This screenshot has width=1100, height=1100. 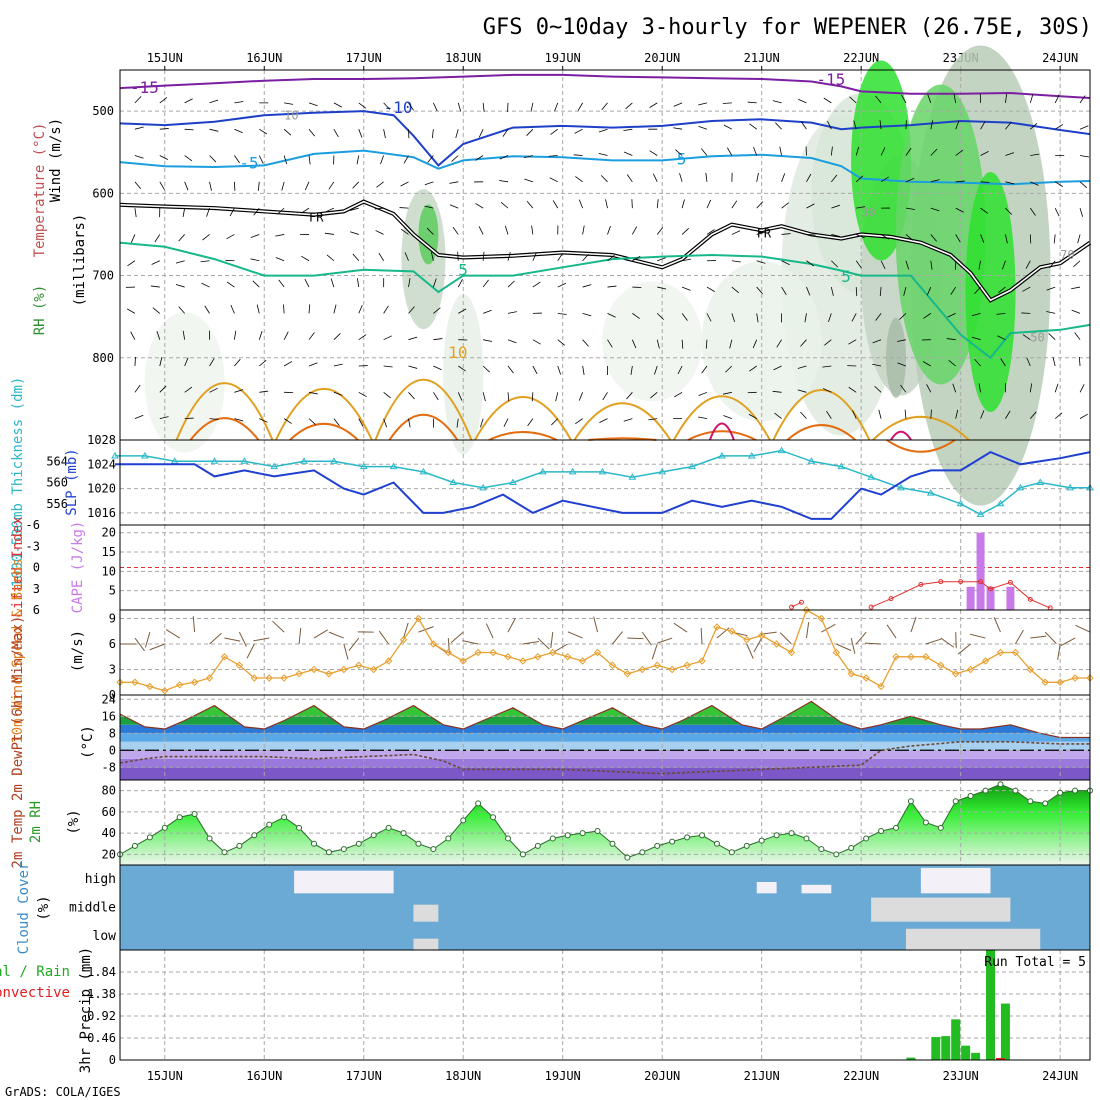 What do you see at coordinates (47, 1010) in the screenshot?
I see `precip-axis-titles: Total / Rain Convective 3hr Precip (mm)` at bounding box center [47, 1010].